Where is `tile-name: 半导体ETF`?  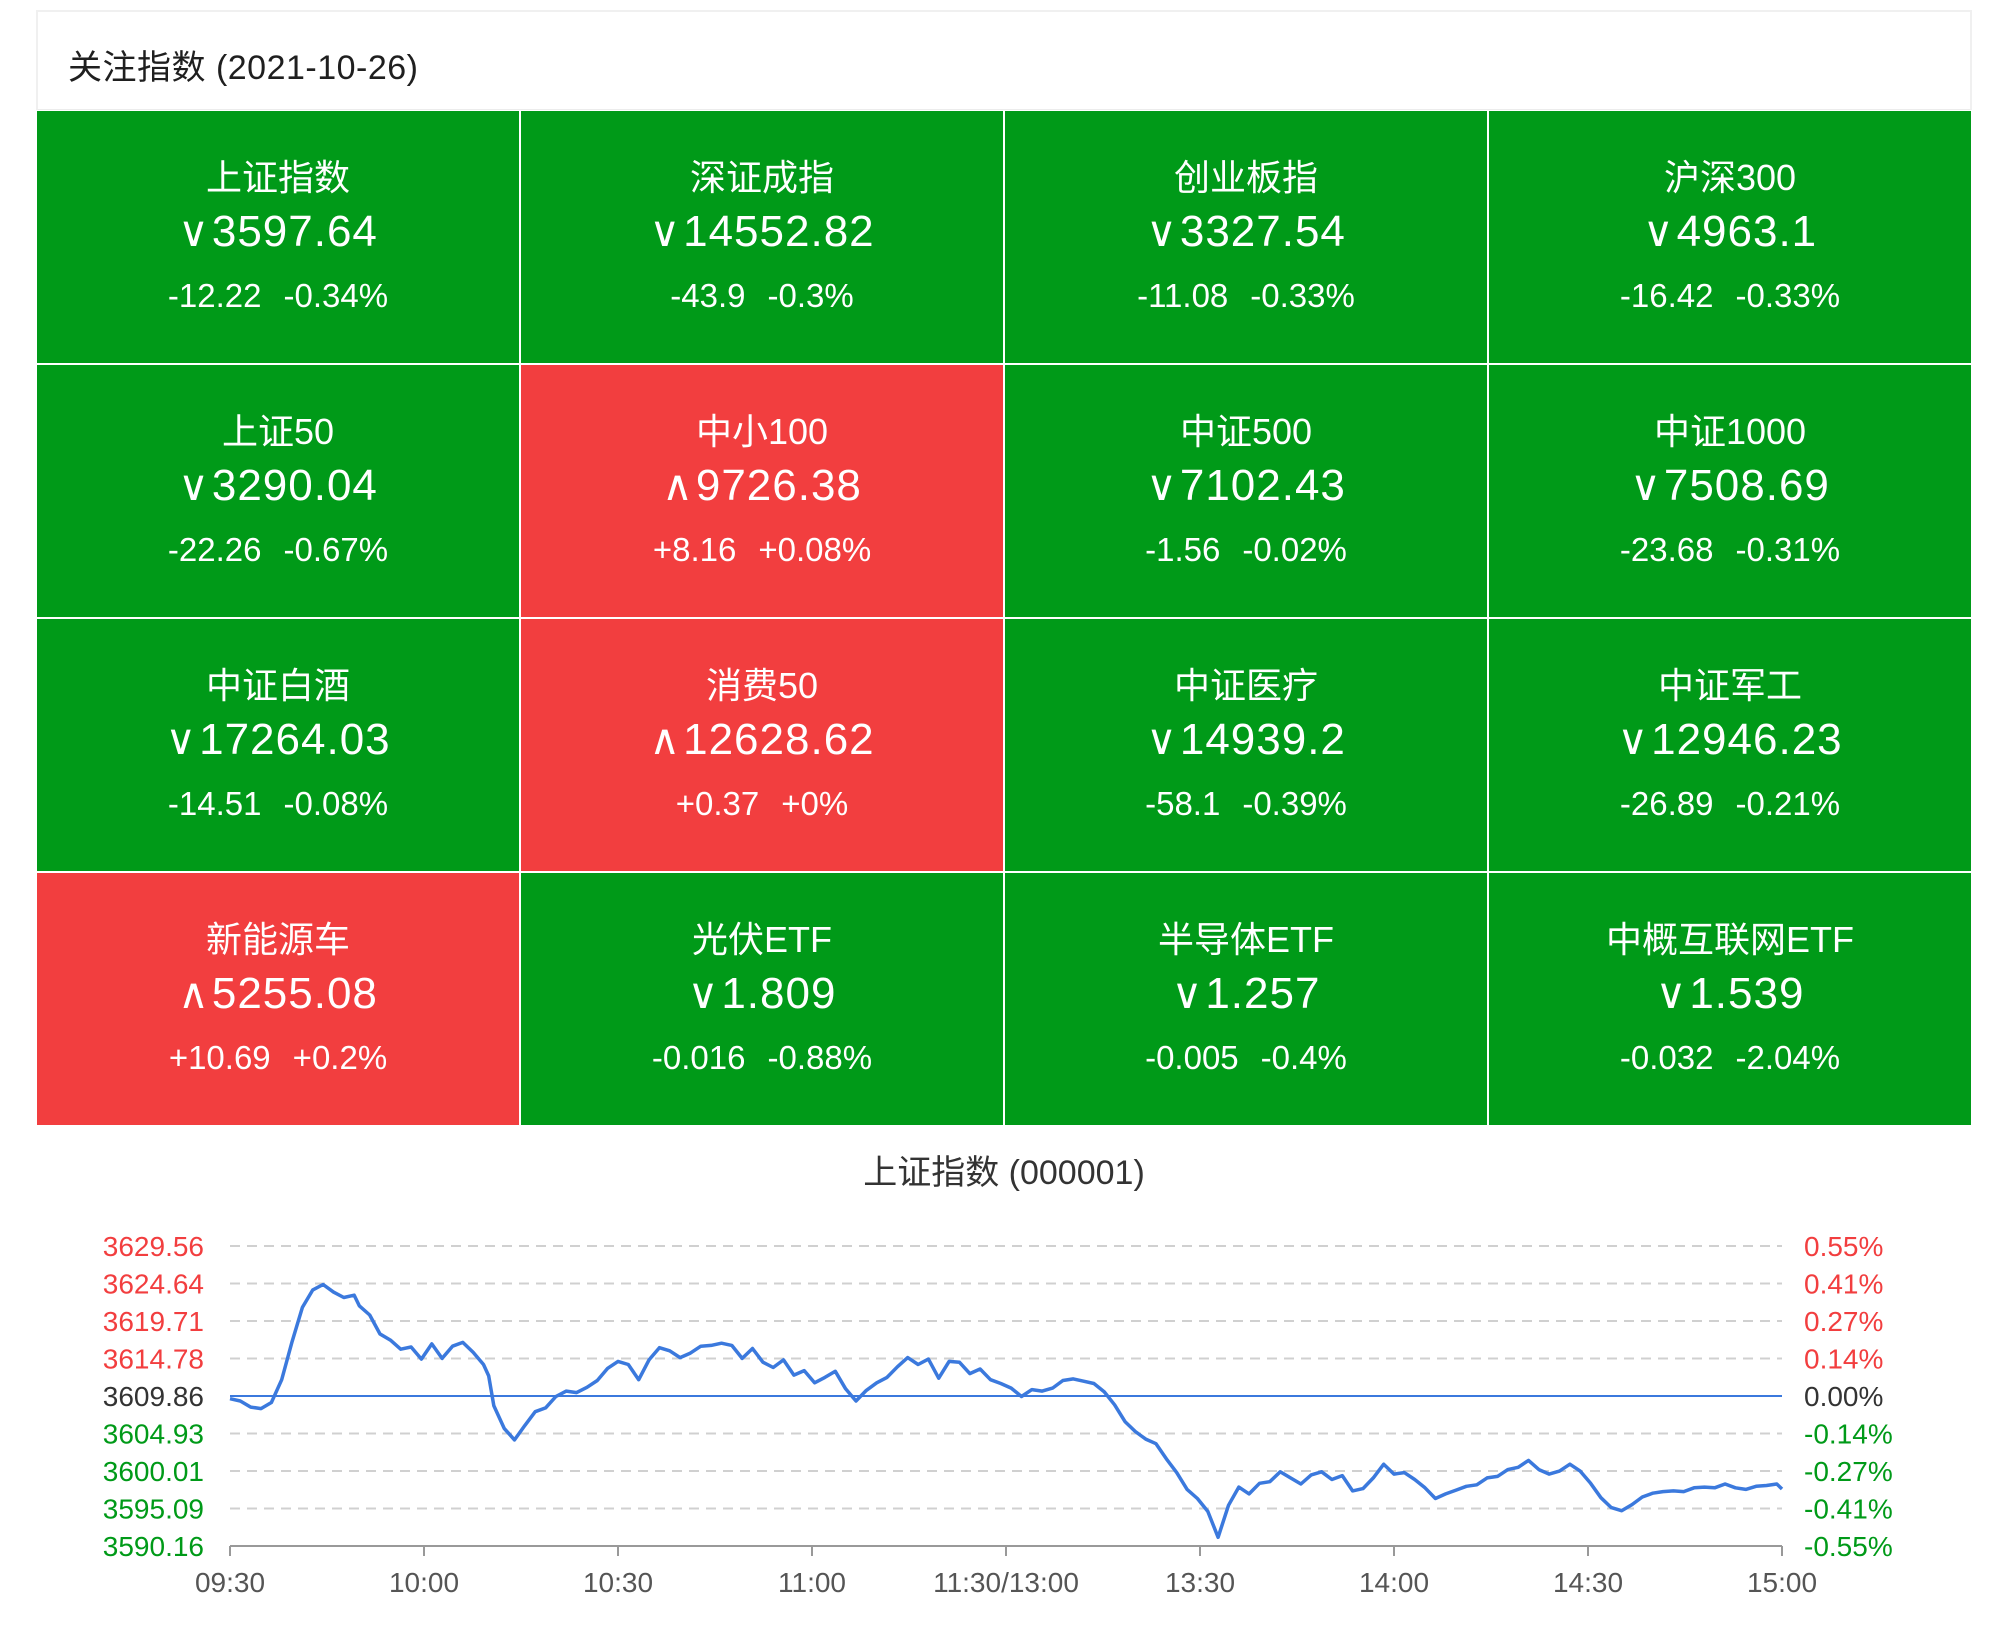
tile-name: 半导体ETF is located at coordinates (1246, 939).